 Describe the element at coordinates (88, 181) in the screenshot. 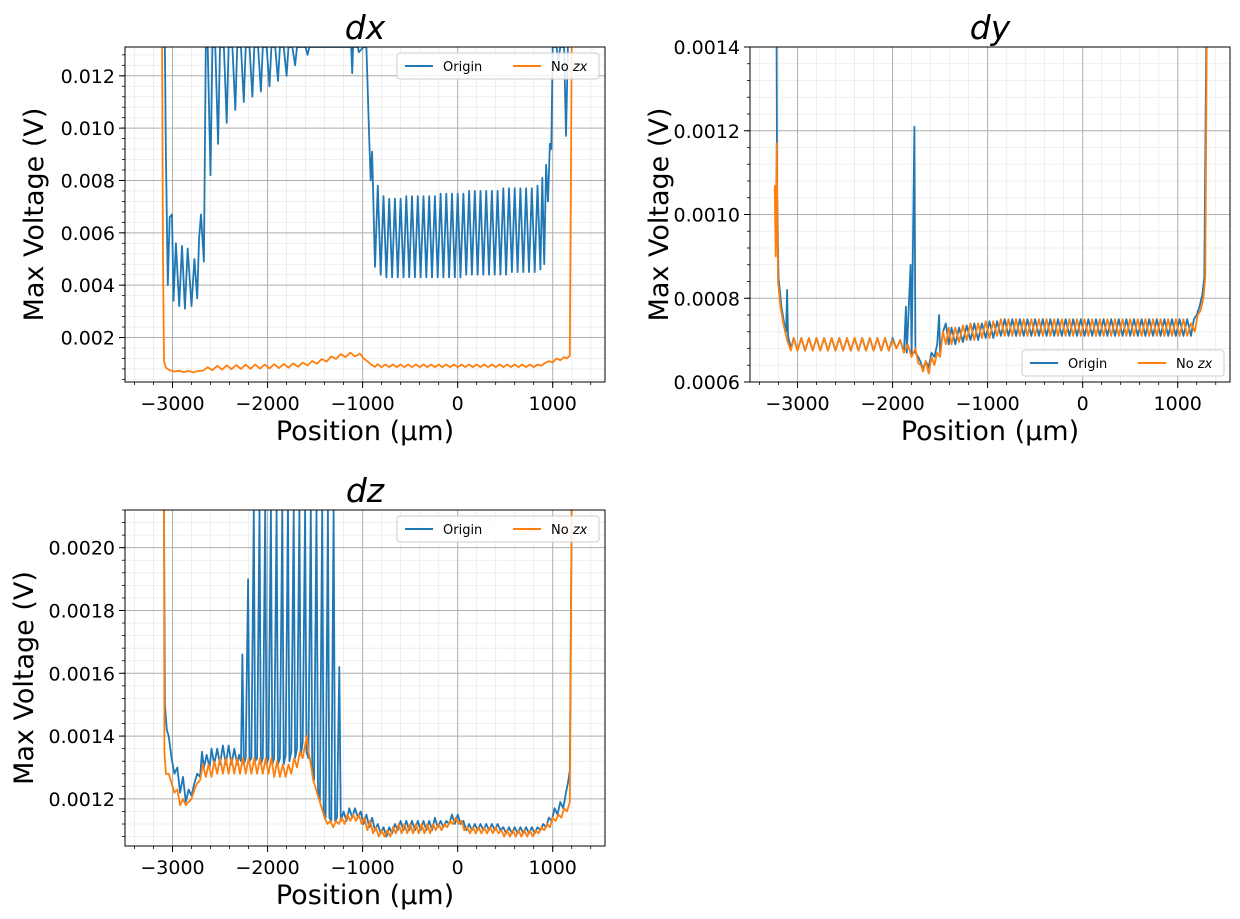

I see `y-tick-label: 0.008` at that location.